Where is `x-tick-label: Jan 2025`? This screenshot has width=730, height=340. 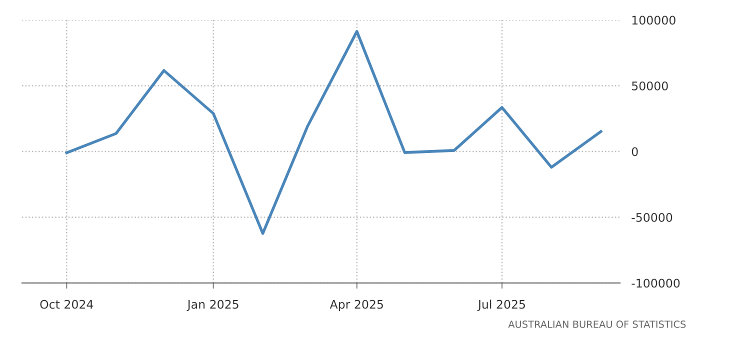
x-tick-label: Jan 2025 is located at coordinates (212, 305).